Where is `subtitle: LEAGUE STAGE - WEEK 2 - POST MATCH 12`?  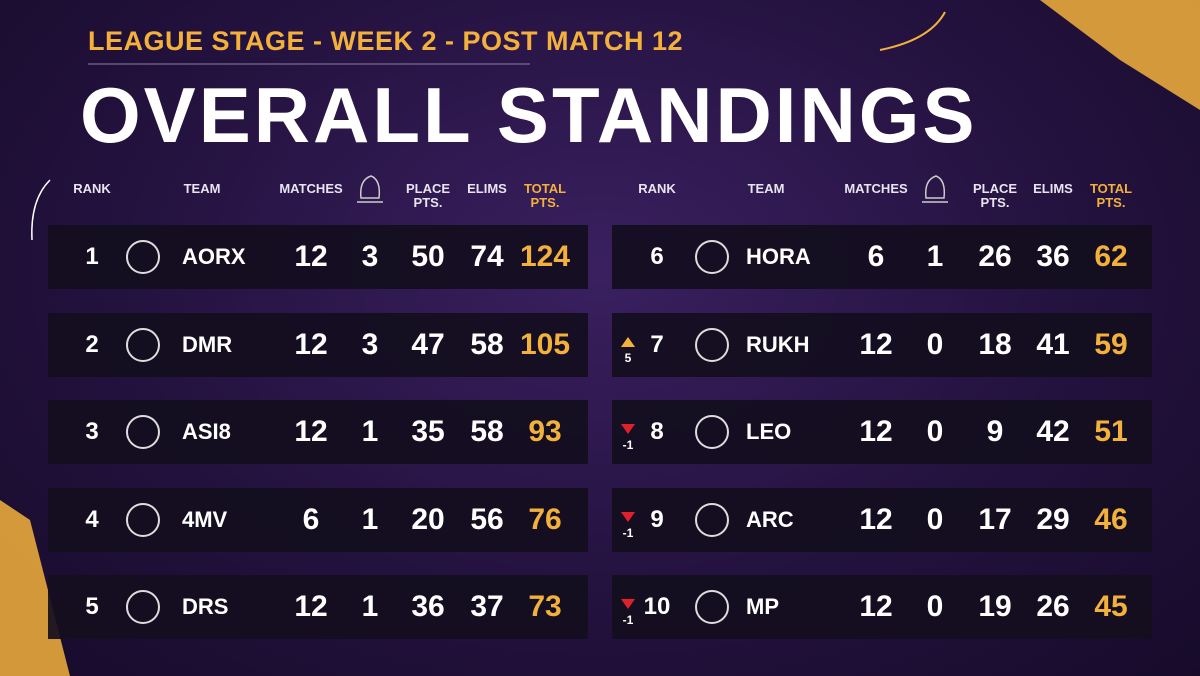
subtitle: LEAGUE STAGE - WEEK 2 - POST MATCH 12 is located at coordinates (386, 41).